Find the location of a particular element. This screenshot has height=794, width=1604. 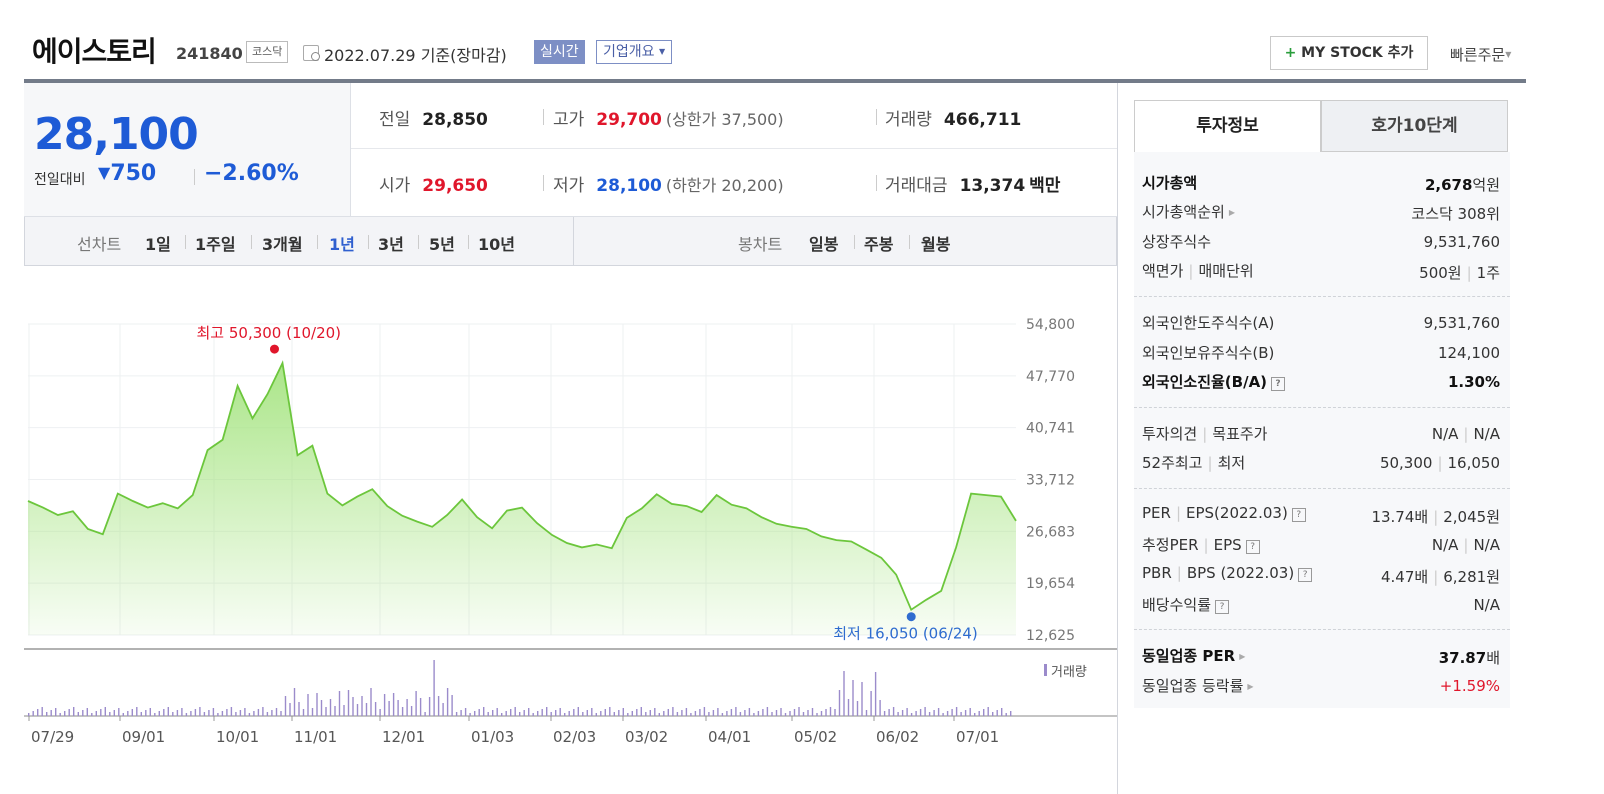

sector-change-value: +1.59% is located at coordinates (1469, 686).